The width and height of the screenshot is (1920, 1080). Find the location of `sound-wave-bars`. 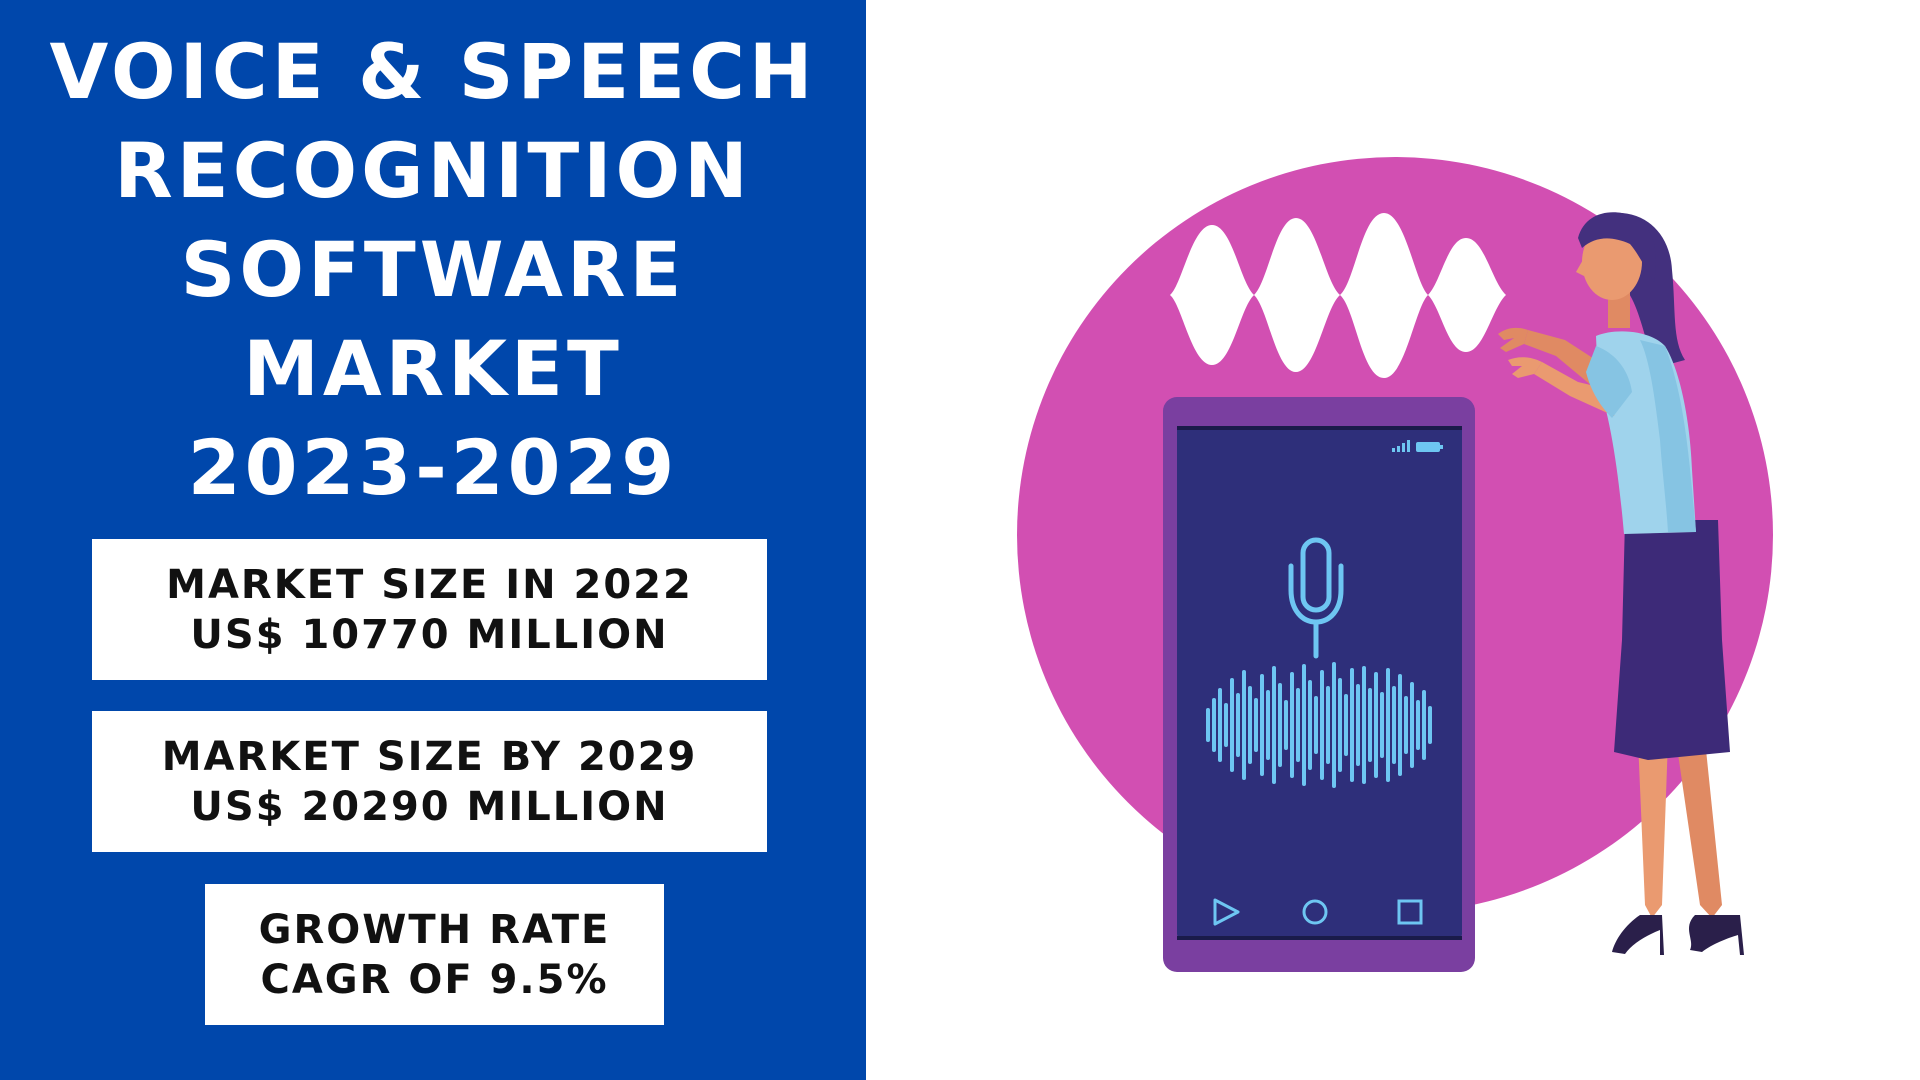

sound-wave-bars is located at coordinates (1319, 725).